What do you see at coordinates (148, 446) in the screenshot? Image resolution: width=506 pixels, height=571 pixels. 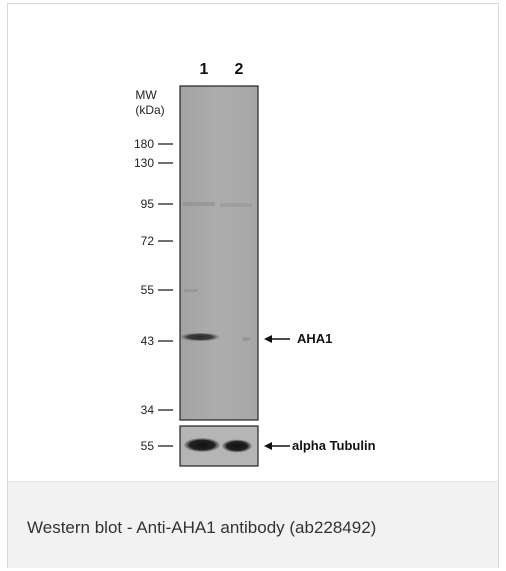 I see `marker-label-55-loading: 55` at bounding box center [148, 446].